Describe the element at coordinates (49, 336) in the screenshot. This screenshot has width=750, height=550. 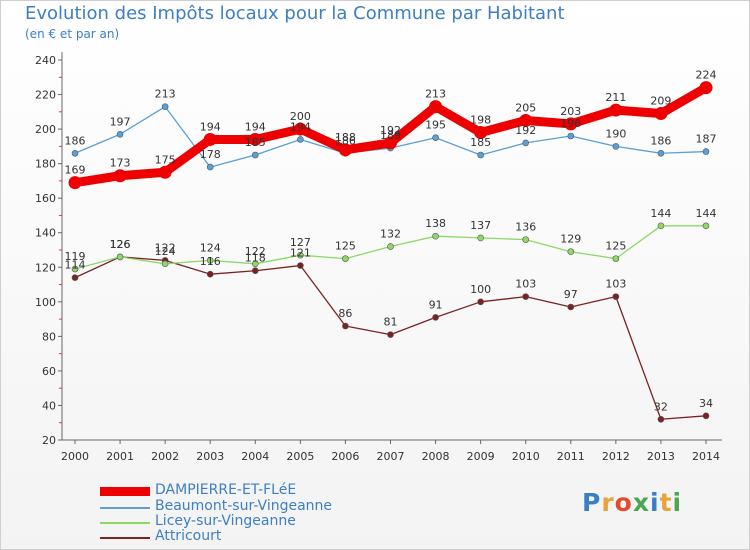
I see `y-tick-label: 80` at that location.